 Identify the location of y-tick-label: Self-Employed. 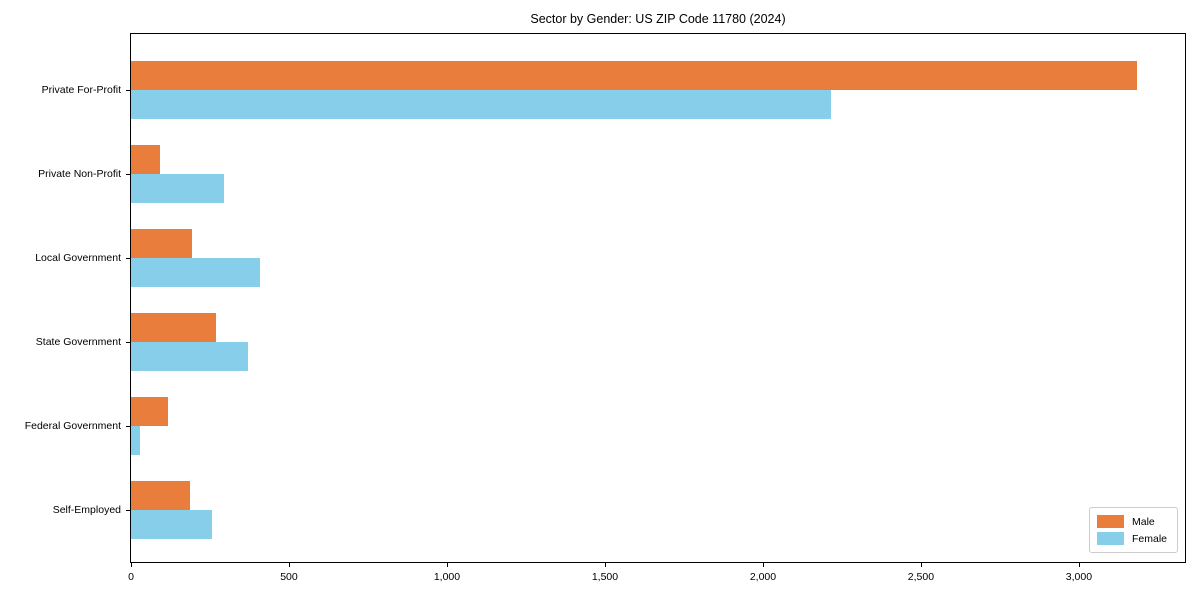
(86, 510).